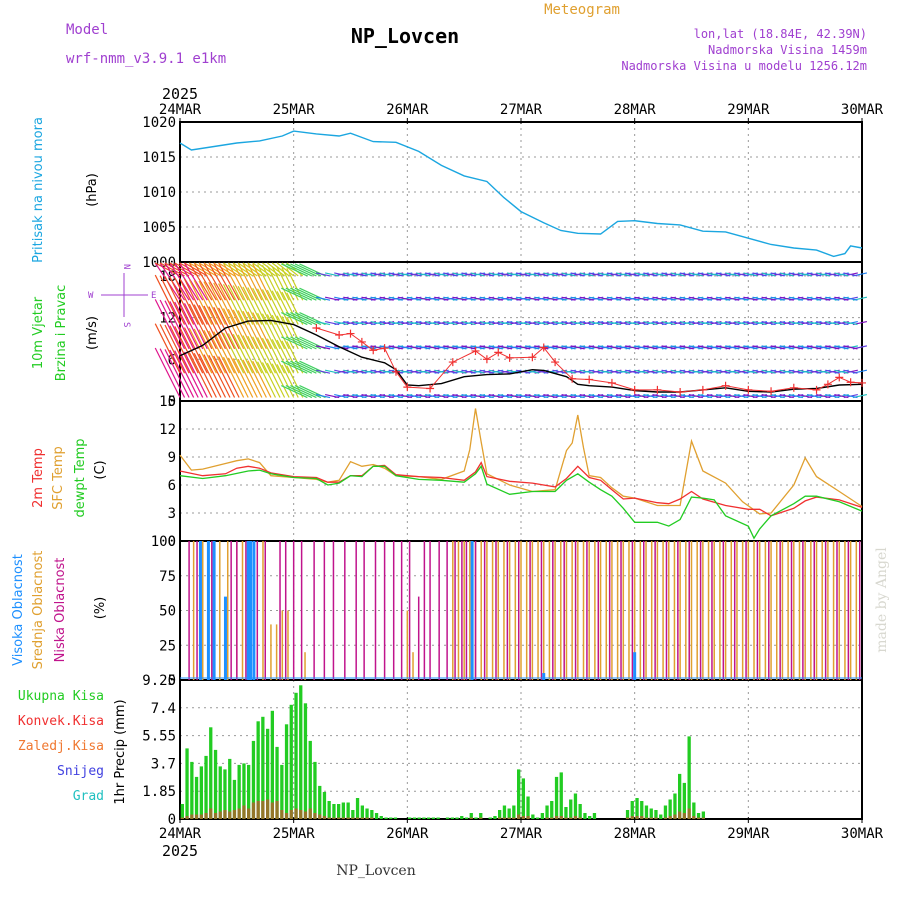 This screenshot has width=900, height=900. What do you see at coordinates (294, 834) in the screenshot?
I see `bottom-x-tick-label: 25MAR` at bounding box center [294, 834].